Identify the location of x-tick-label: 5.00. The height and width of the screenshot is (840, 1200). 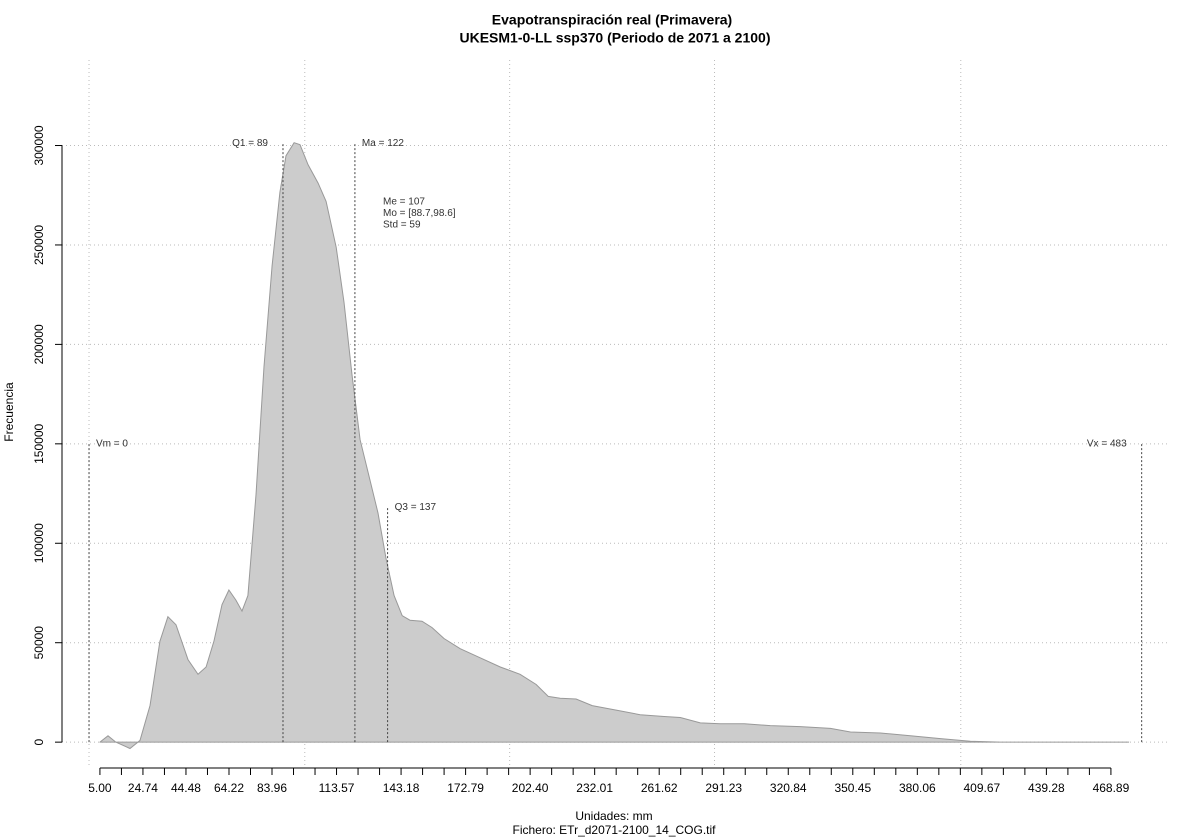
(100, 788).